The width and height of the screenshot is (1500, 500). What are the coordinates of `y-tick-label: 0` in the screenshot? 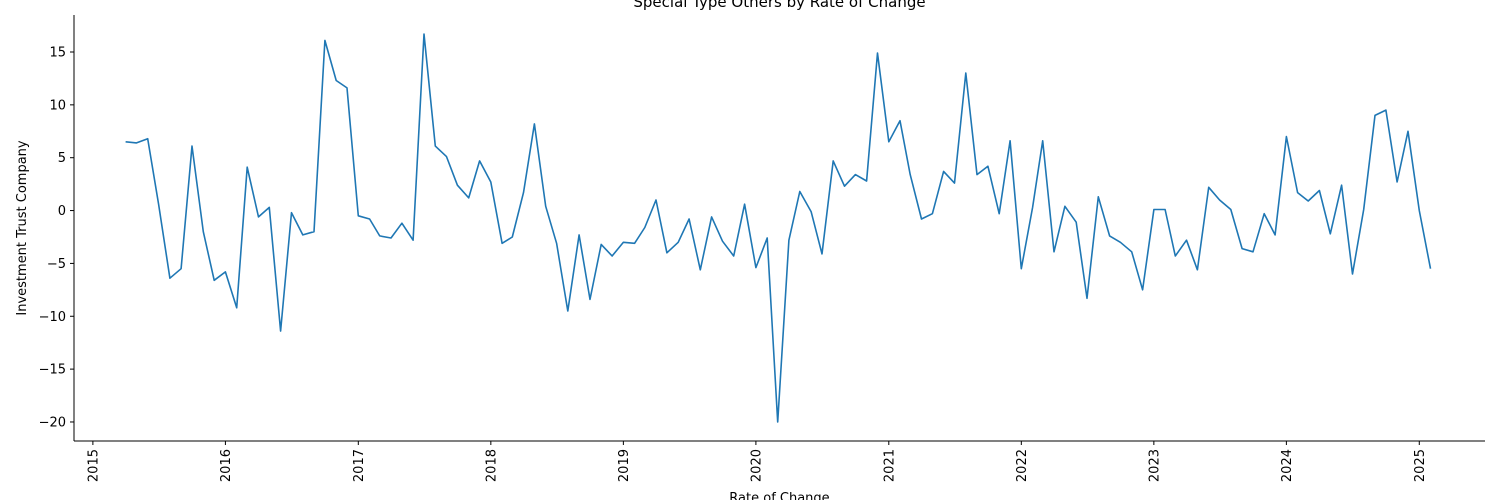 It's located at (62, 211).